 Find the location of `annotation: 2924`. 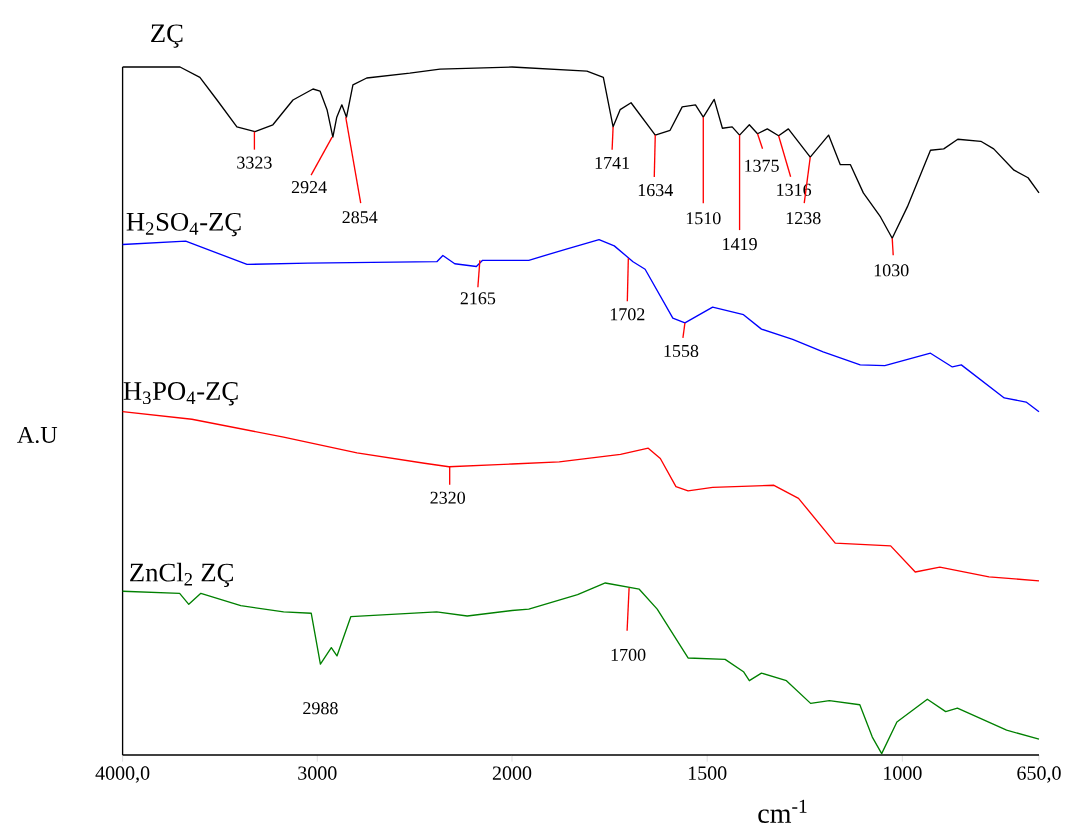

annotation: 2924 is located at coordinates (309, 187).